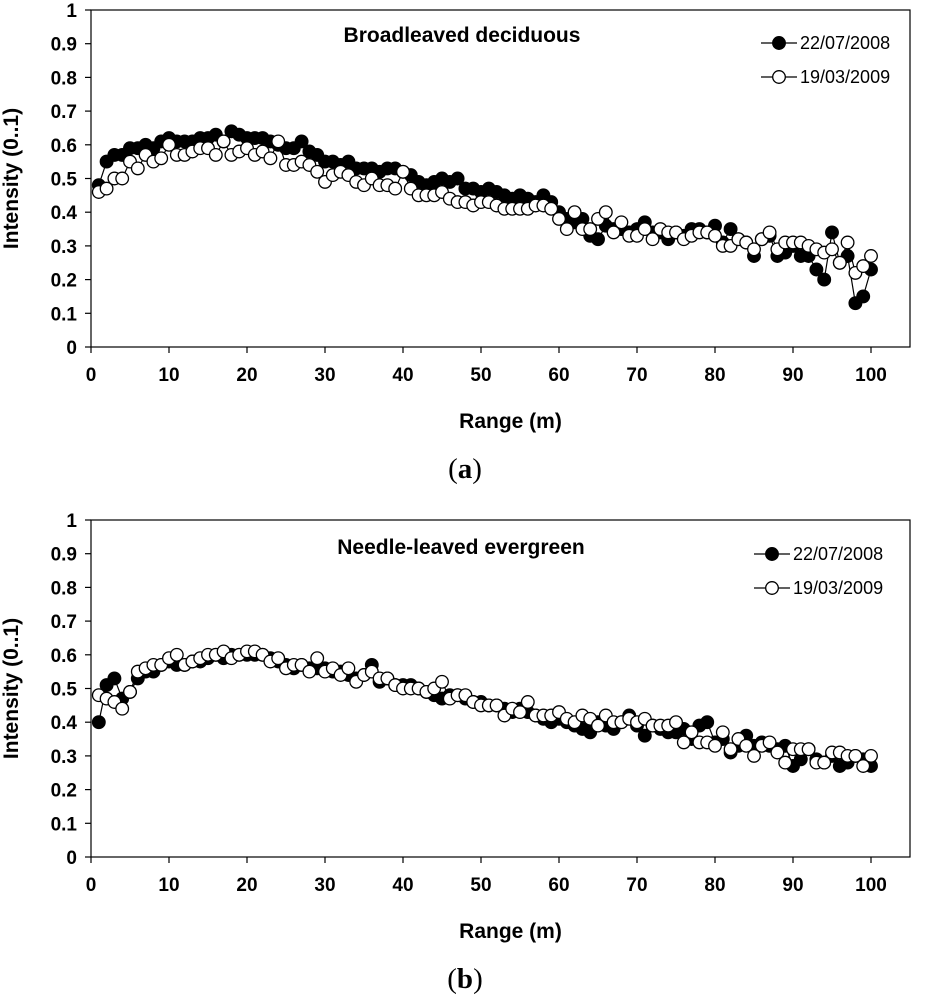 This screenshot has height=1000, width=929. I want to click on legend-item: 22/07/2008, so click(818, 554).